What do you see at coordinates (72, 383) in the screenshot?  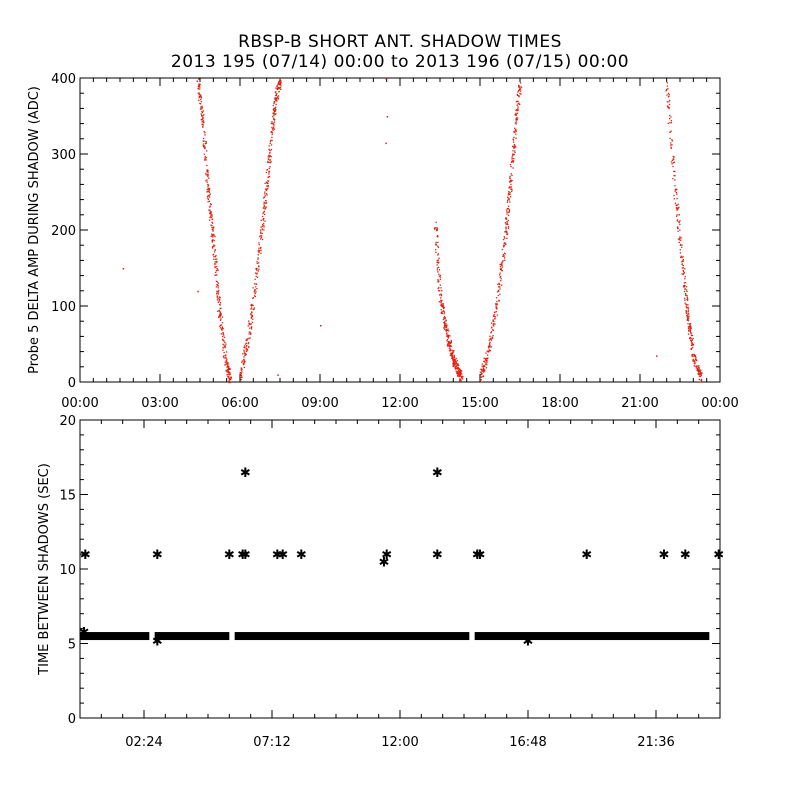 I see `y-tick-label: 0` at bounding box center [72, 383].